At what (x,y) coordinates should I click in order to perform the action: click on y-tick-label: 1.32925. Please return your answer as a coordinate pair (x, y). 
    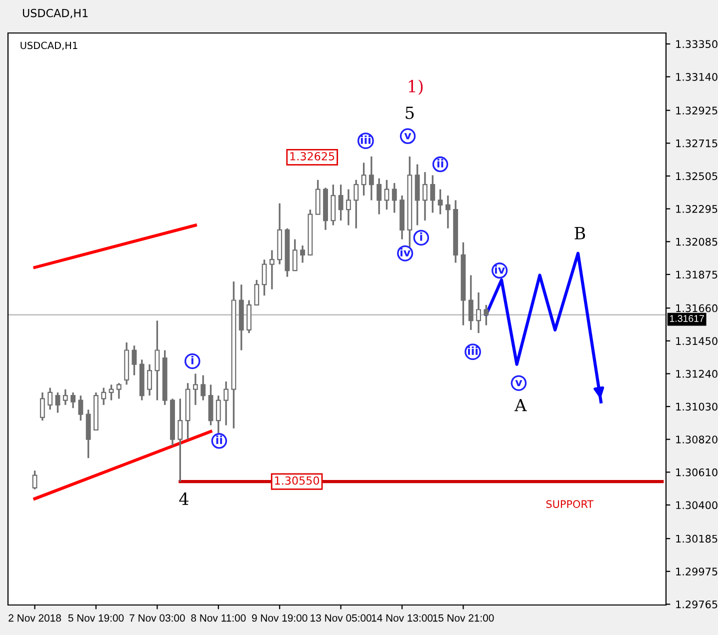
    Looking at the image, I should click on (697, 110).